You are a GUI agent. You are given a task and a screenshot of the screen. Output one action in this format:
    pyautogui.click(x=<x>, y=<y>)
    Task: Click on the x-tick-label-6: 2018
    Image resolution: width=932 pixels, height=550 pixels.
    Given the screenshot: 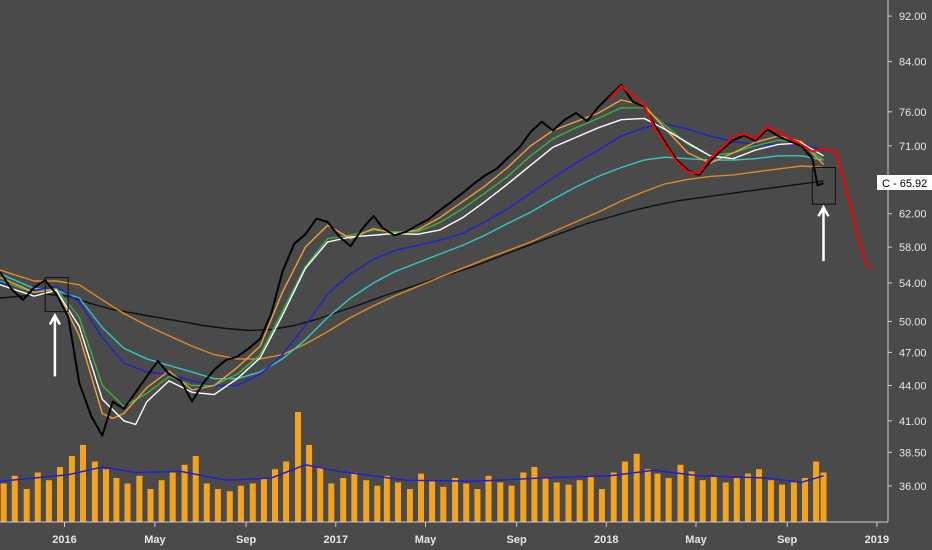 What is the action you would take?
    pyautogui.click(x=606, y=540)
    